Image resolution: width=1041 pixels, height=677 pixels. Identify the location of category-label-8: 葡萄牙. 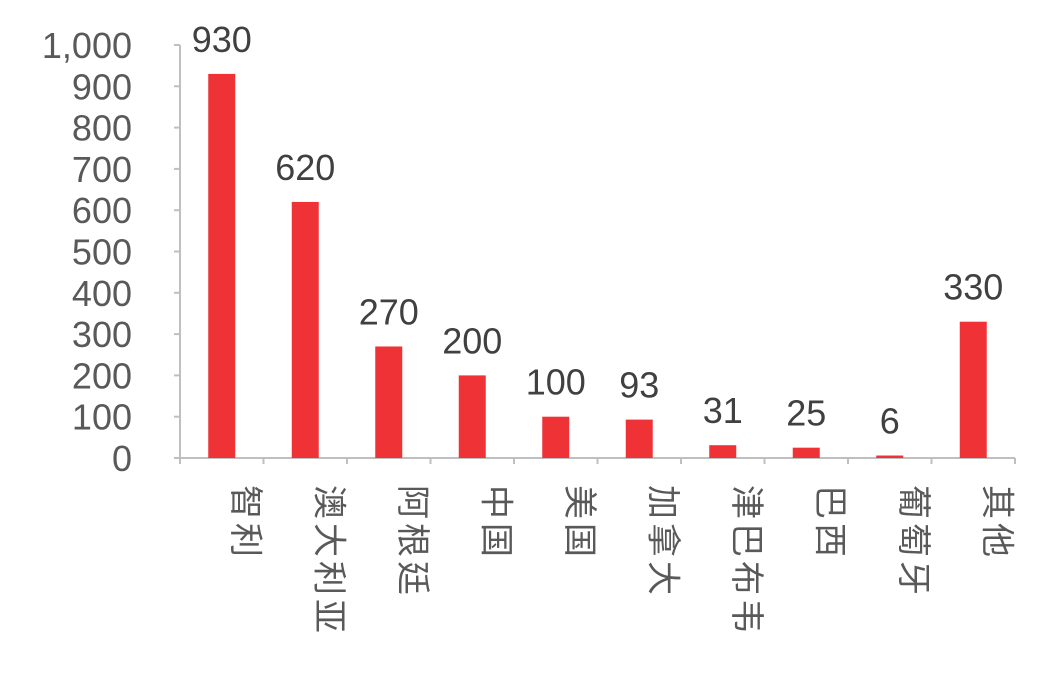
(913, 542).